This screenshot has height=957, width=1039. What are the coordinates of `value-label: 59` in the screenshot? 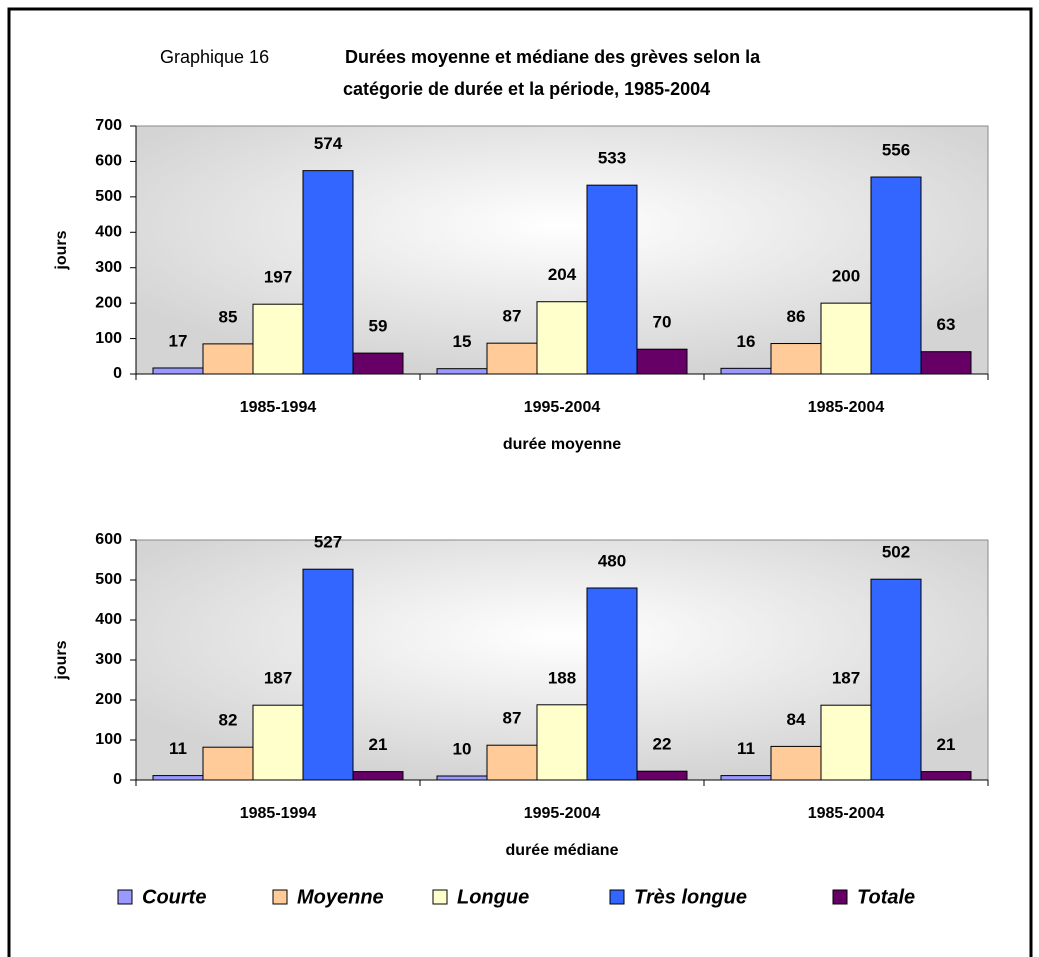 It's located at (378, 326).